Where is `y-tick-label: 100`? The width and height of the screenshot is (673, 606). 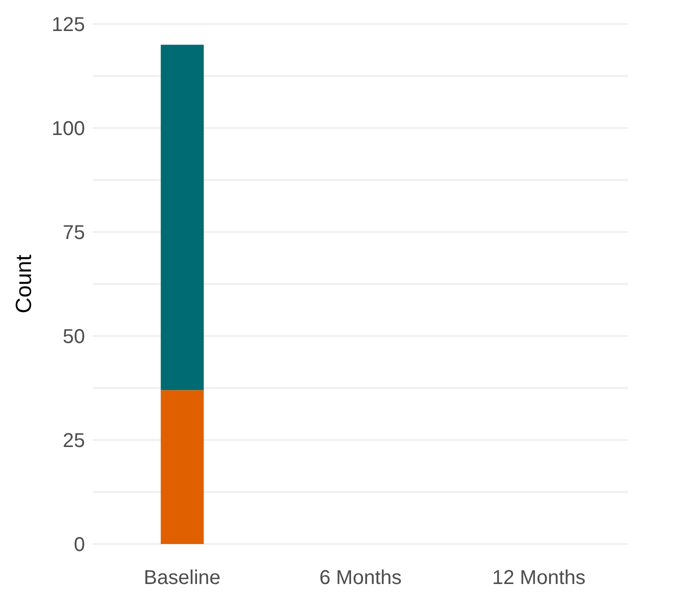 y-tick-label: 100 is located at coordinates (68, 129).